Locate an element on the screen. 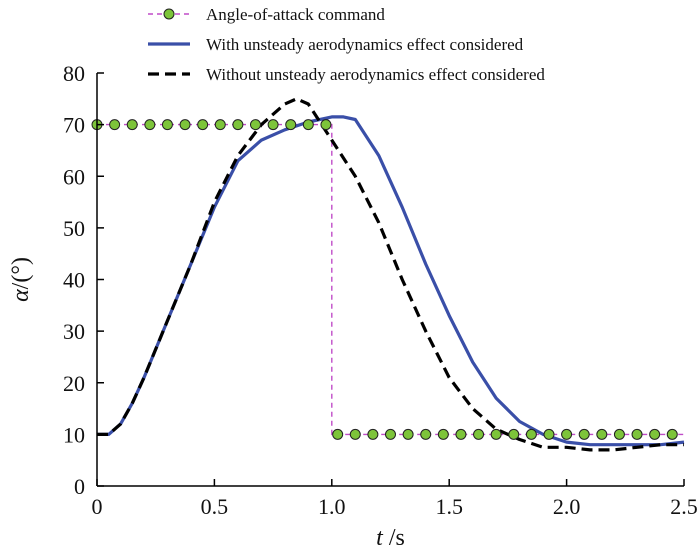 Image resolution: width=700 pixels, height=550 pixels. y-tick-label: 40 is located at coordinates (74, 280).